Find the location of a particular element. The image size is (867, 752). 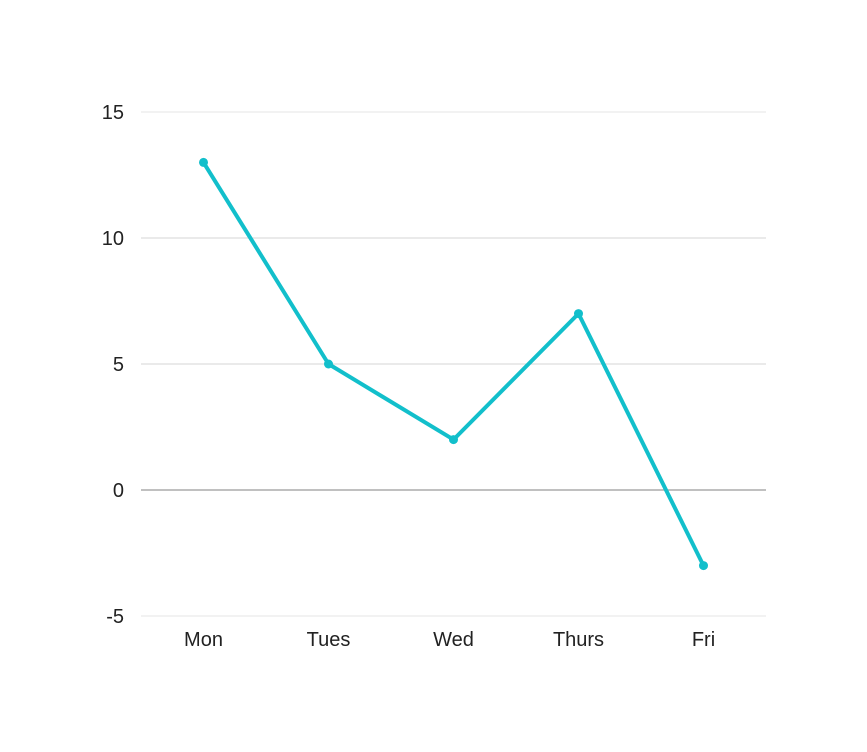

x-tick-label: Tues is located at coordinates (329, 640).